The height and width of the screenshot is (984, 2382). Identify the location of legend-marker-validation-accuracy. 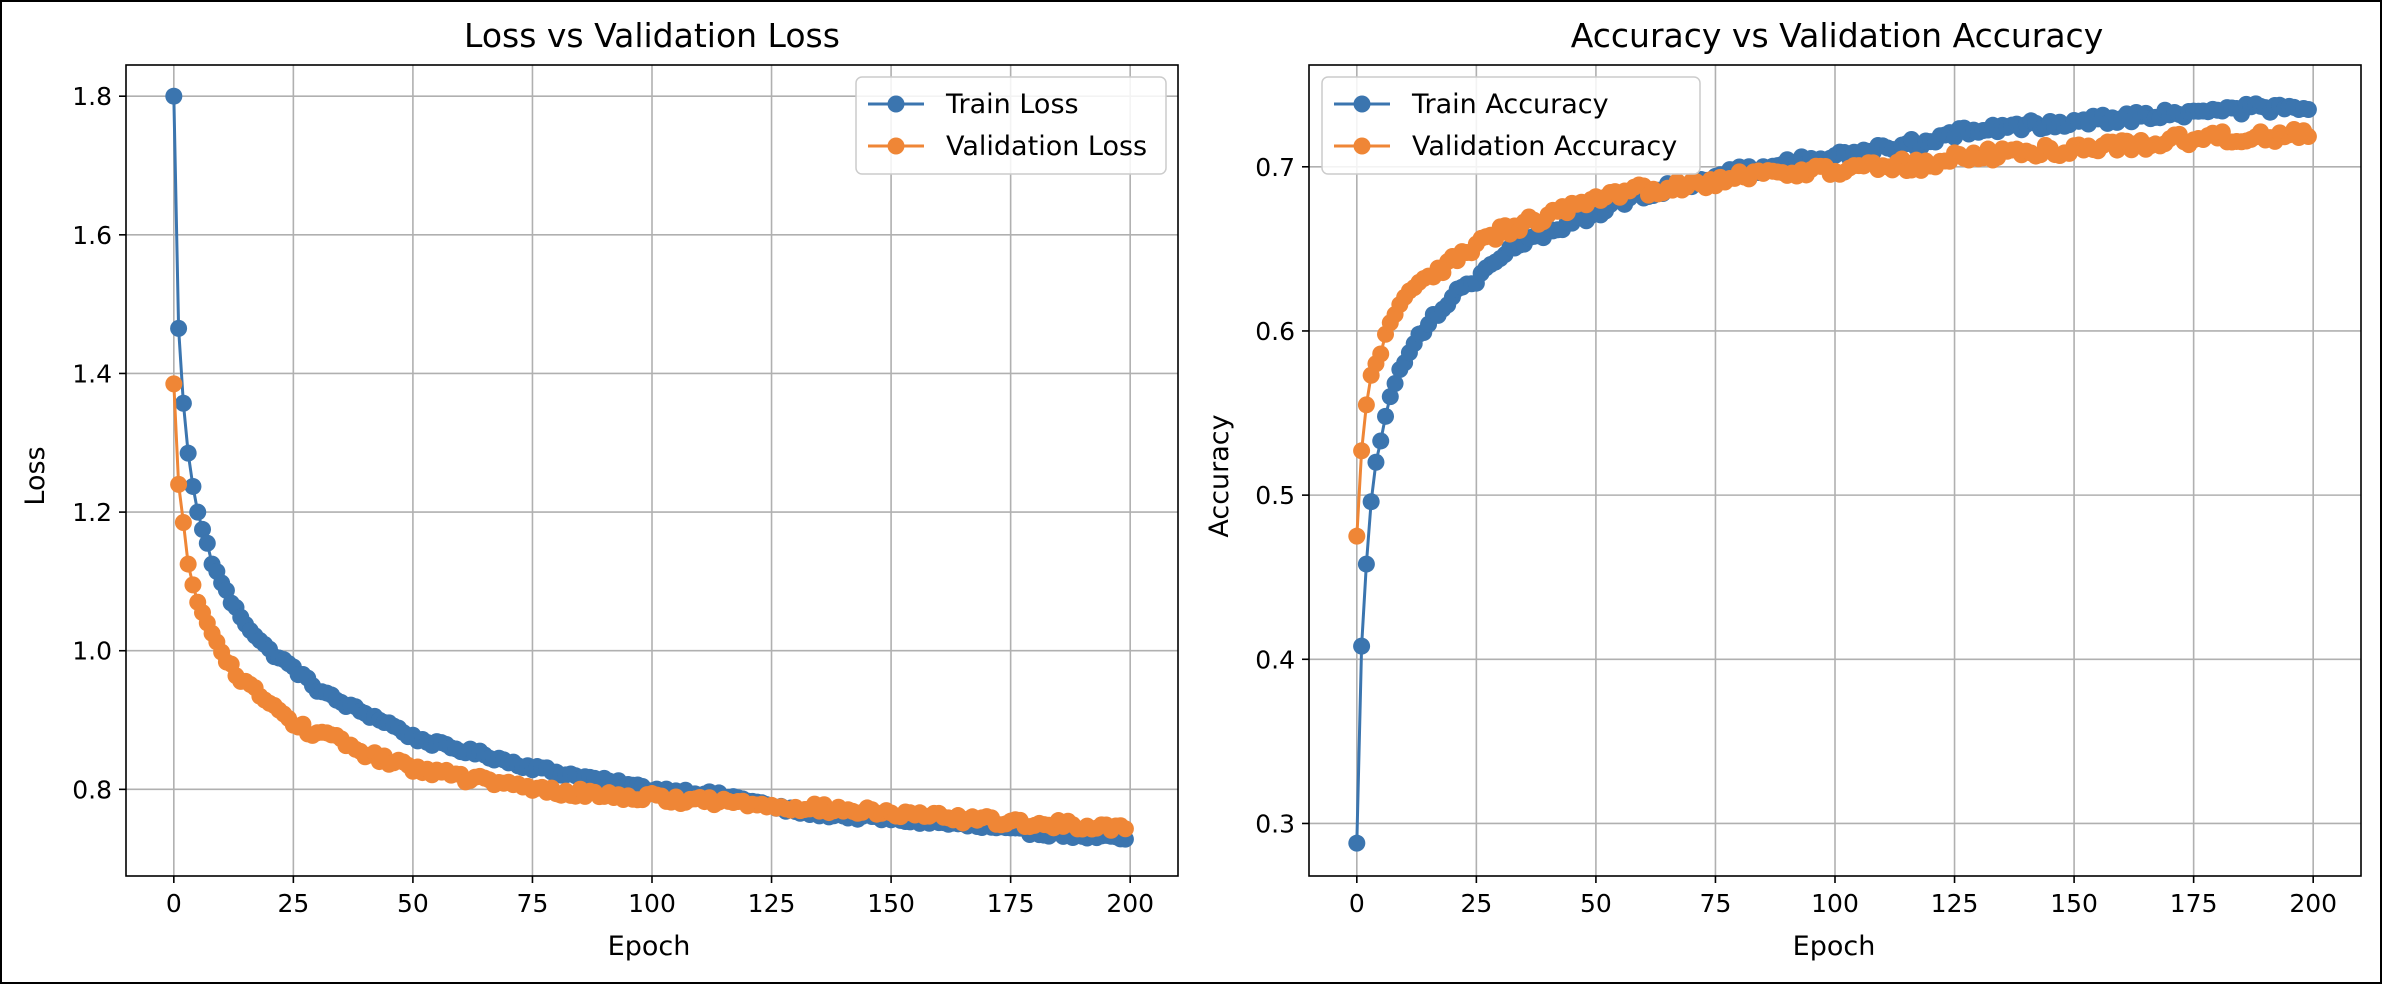
(1362, 146).